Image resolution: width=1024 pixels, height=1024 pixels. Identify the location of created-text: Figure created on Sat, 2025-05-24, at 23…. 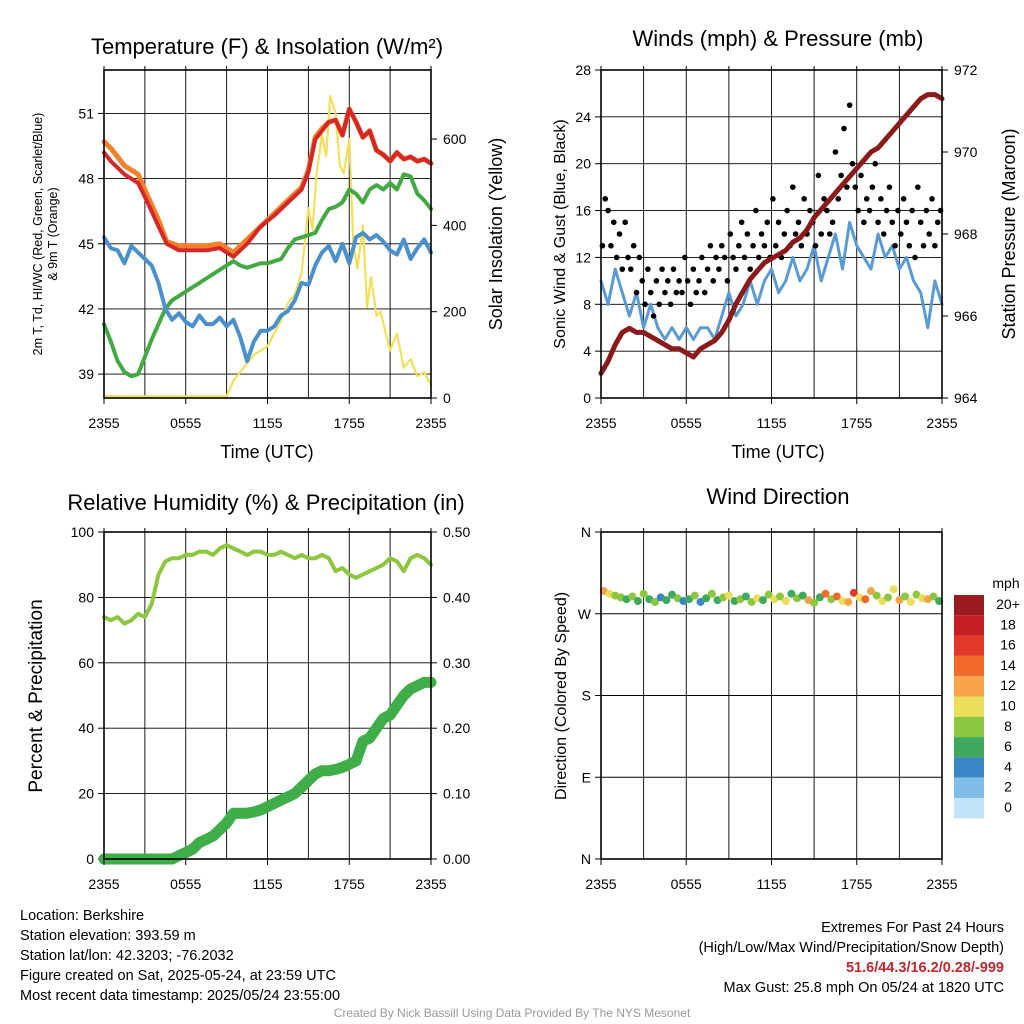
(178, 976).